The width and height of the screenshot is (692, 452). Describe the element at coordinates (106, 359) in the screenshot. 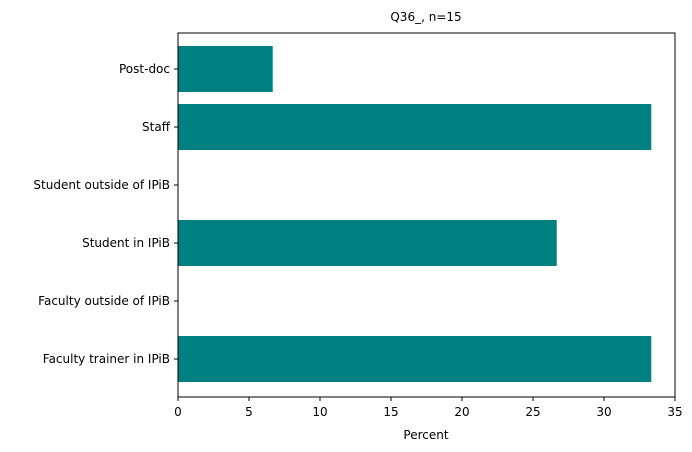

I see `y-tick-label: Faculty trainer in IPiB` at that location.